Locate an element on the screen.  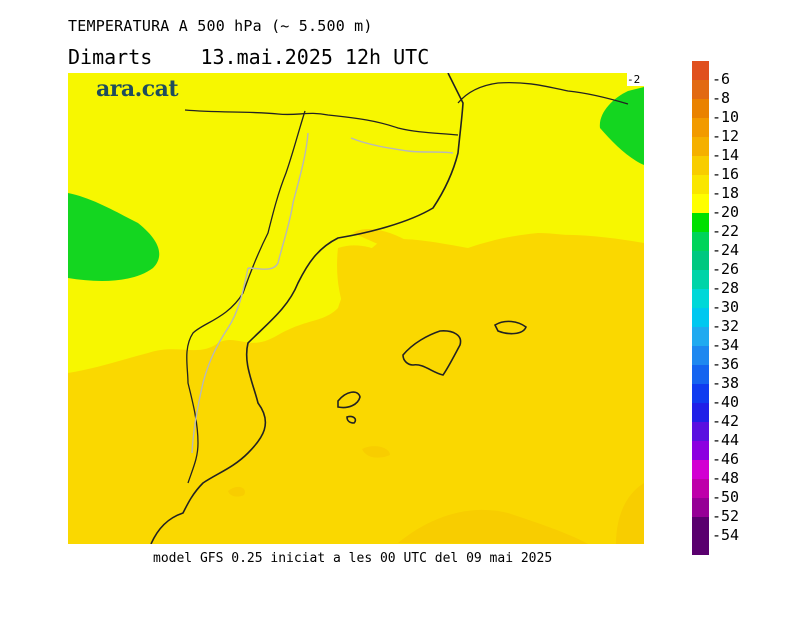
color-legend-swatches is located at coordinates (700, 308).